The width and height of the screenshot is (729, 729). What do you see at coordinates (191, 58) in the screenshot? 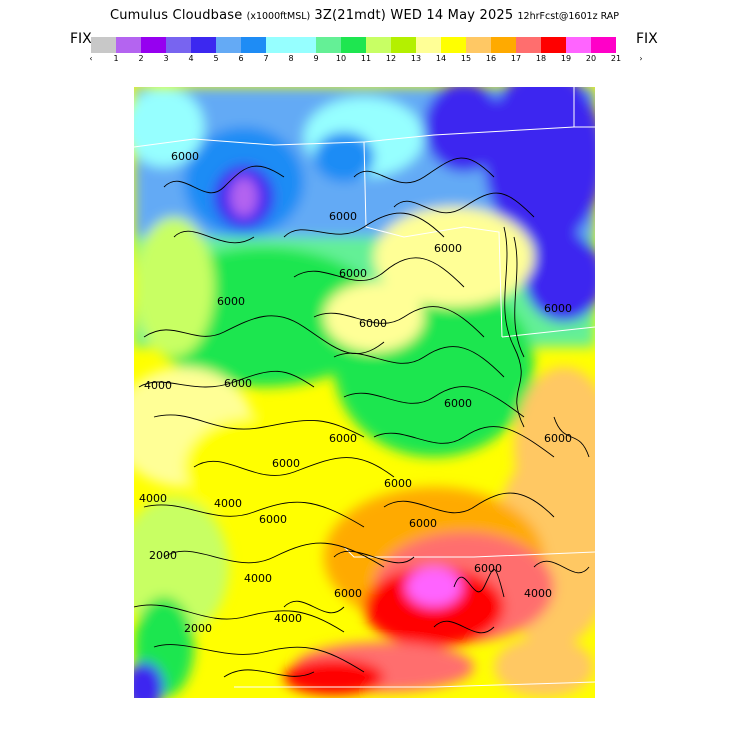
I see `color-scale-tick-label: 4` at bounding box center [191, 58].